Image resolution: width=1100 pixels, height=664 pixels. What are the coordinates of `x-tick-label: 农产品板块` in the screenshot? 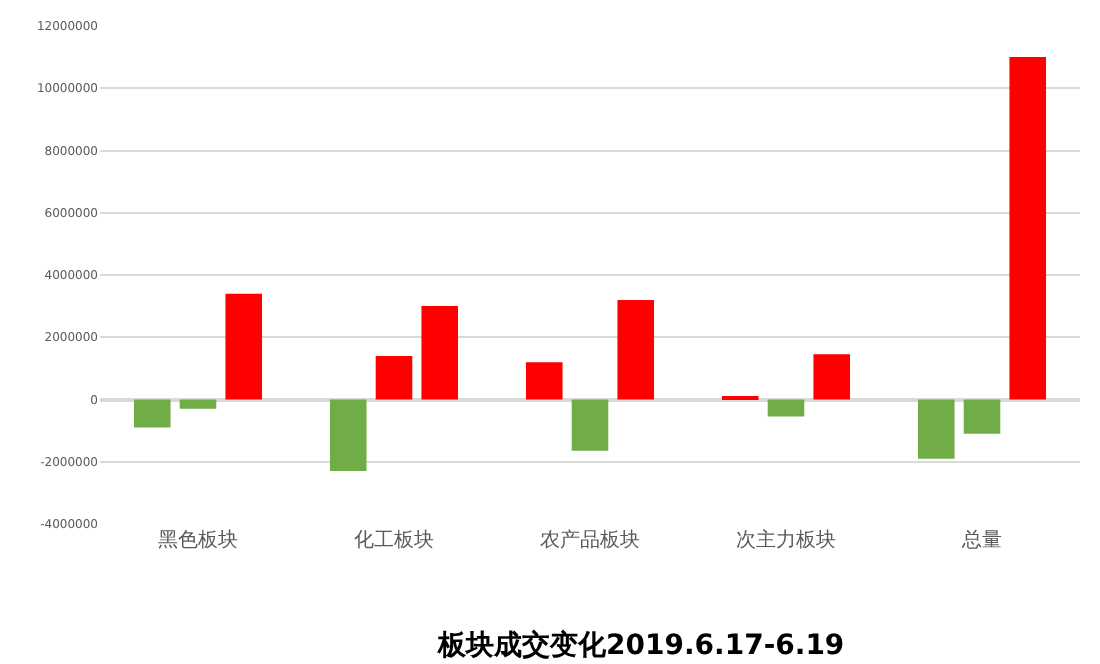 It's located at (590, 540).